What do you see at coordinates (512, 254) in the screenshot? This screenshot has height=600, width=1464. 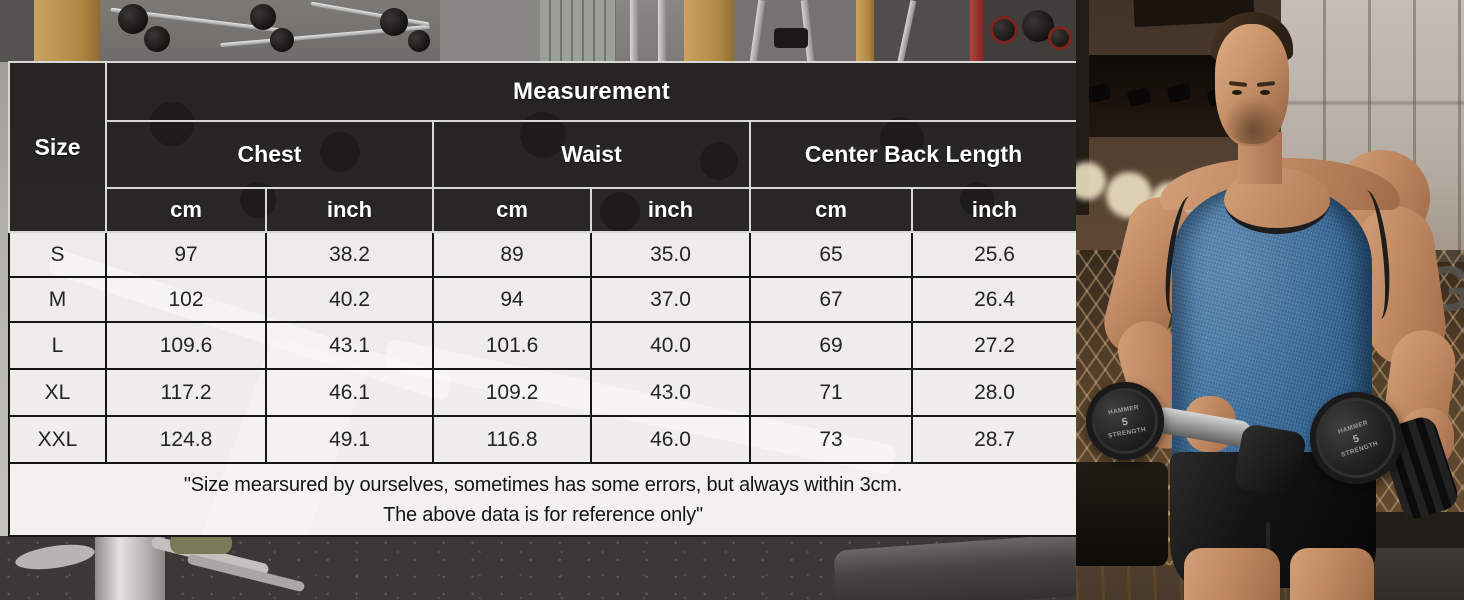 I see `value-cell: 89` at bounding box center [512, 254].